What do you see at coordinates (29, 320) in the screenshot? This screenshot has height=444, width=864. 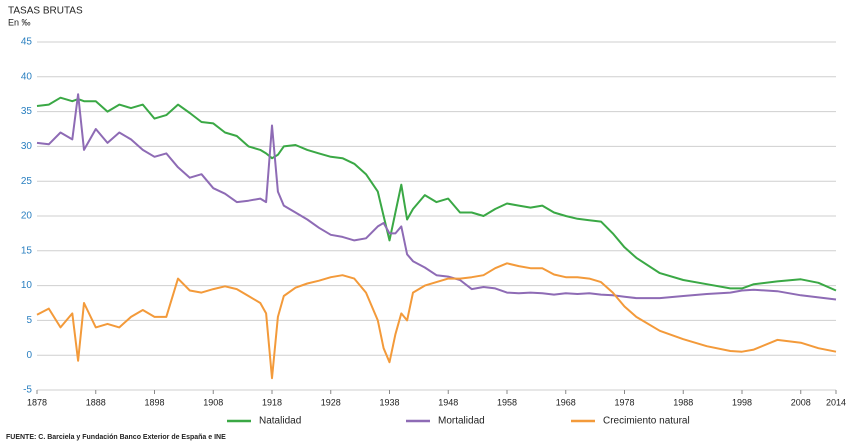 I see `y-tick-label: 5` at bounding box center [29, 320].